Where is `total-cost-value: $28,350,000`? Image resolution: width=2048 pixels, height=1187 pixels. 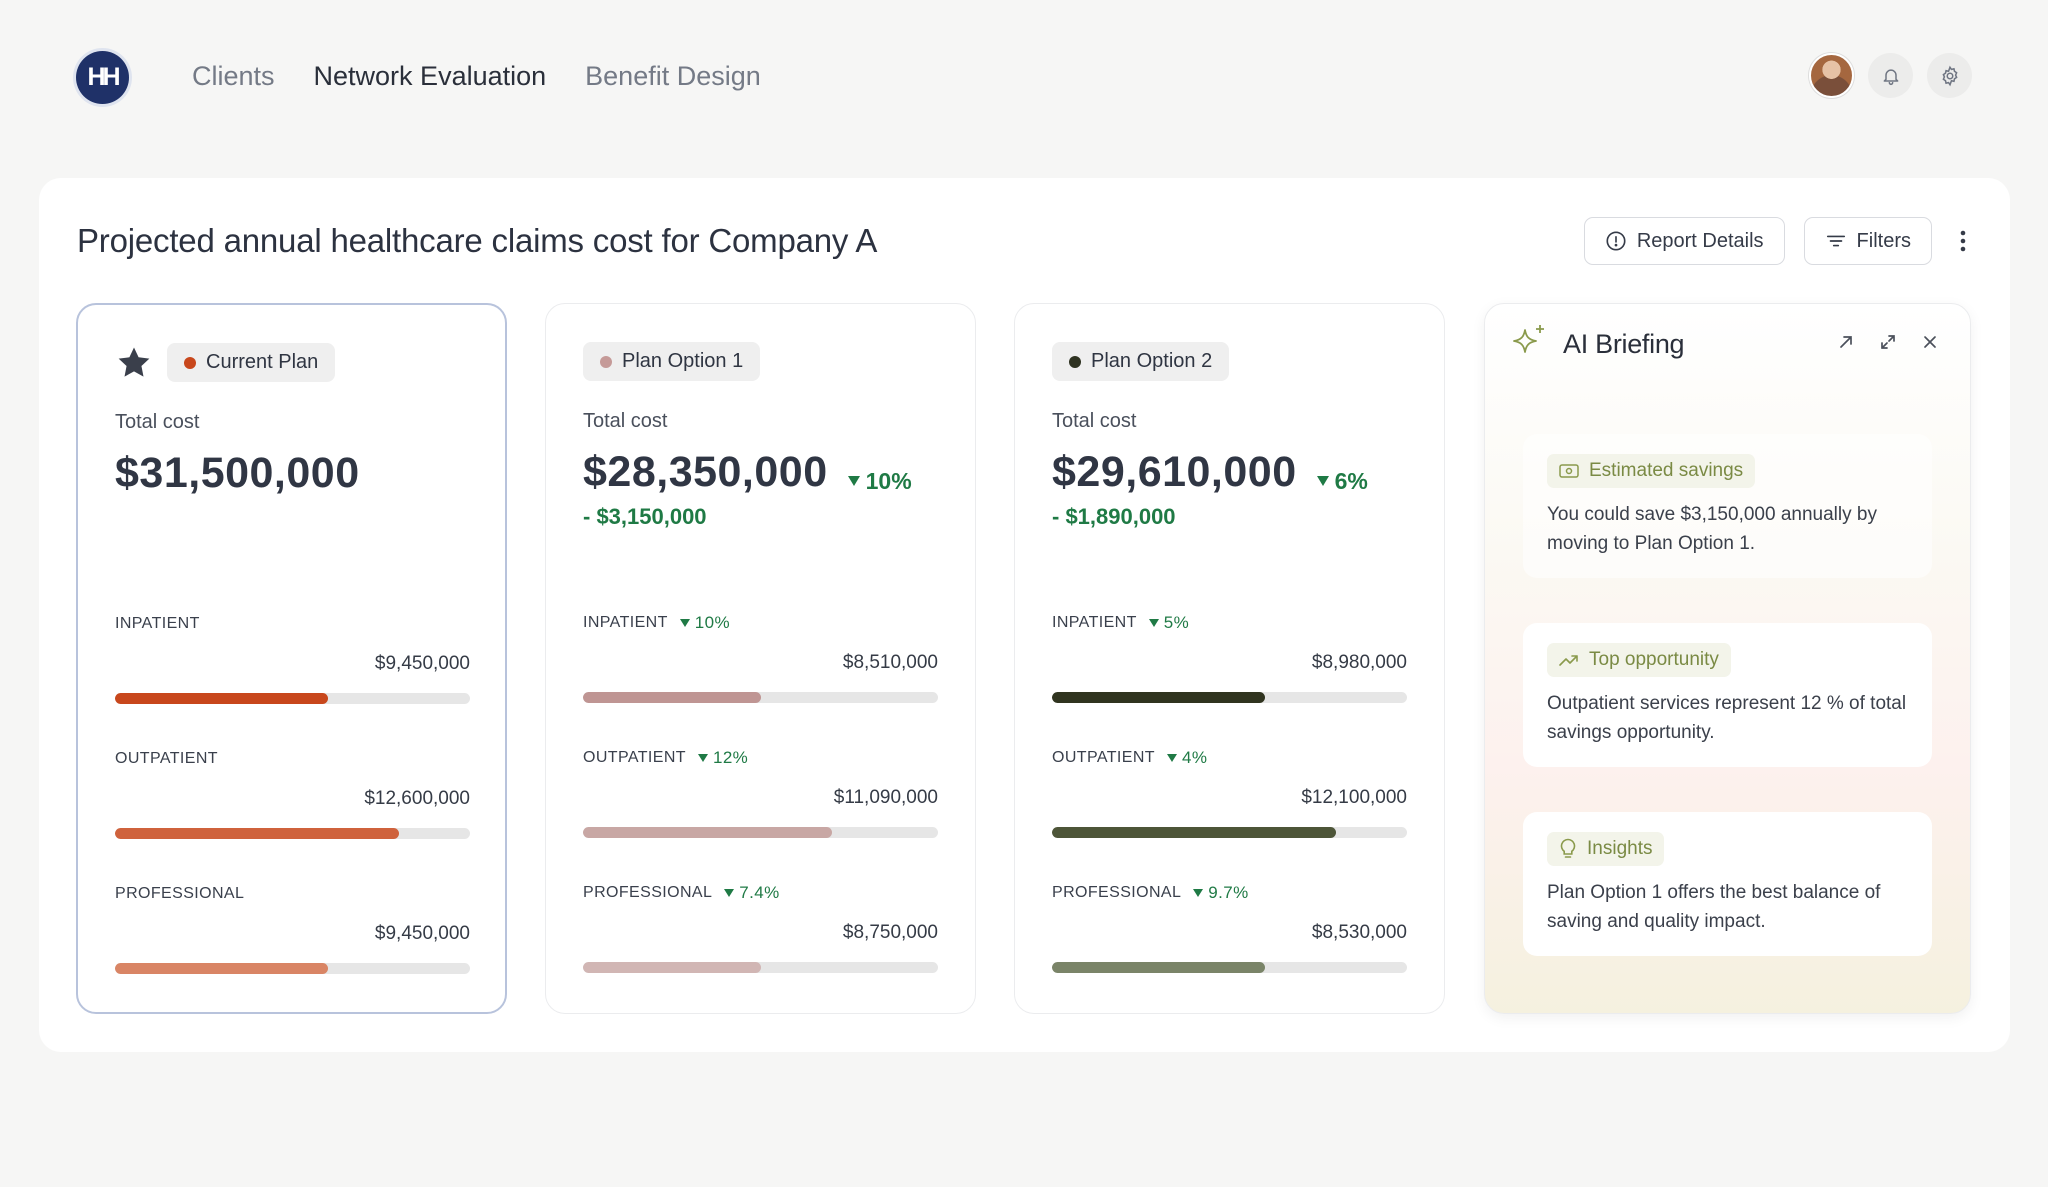
total-cost-value: $28,350,000 is located at coordinates (705, 472).